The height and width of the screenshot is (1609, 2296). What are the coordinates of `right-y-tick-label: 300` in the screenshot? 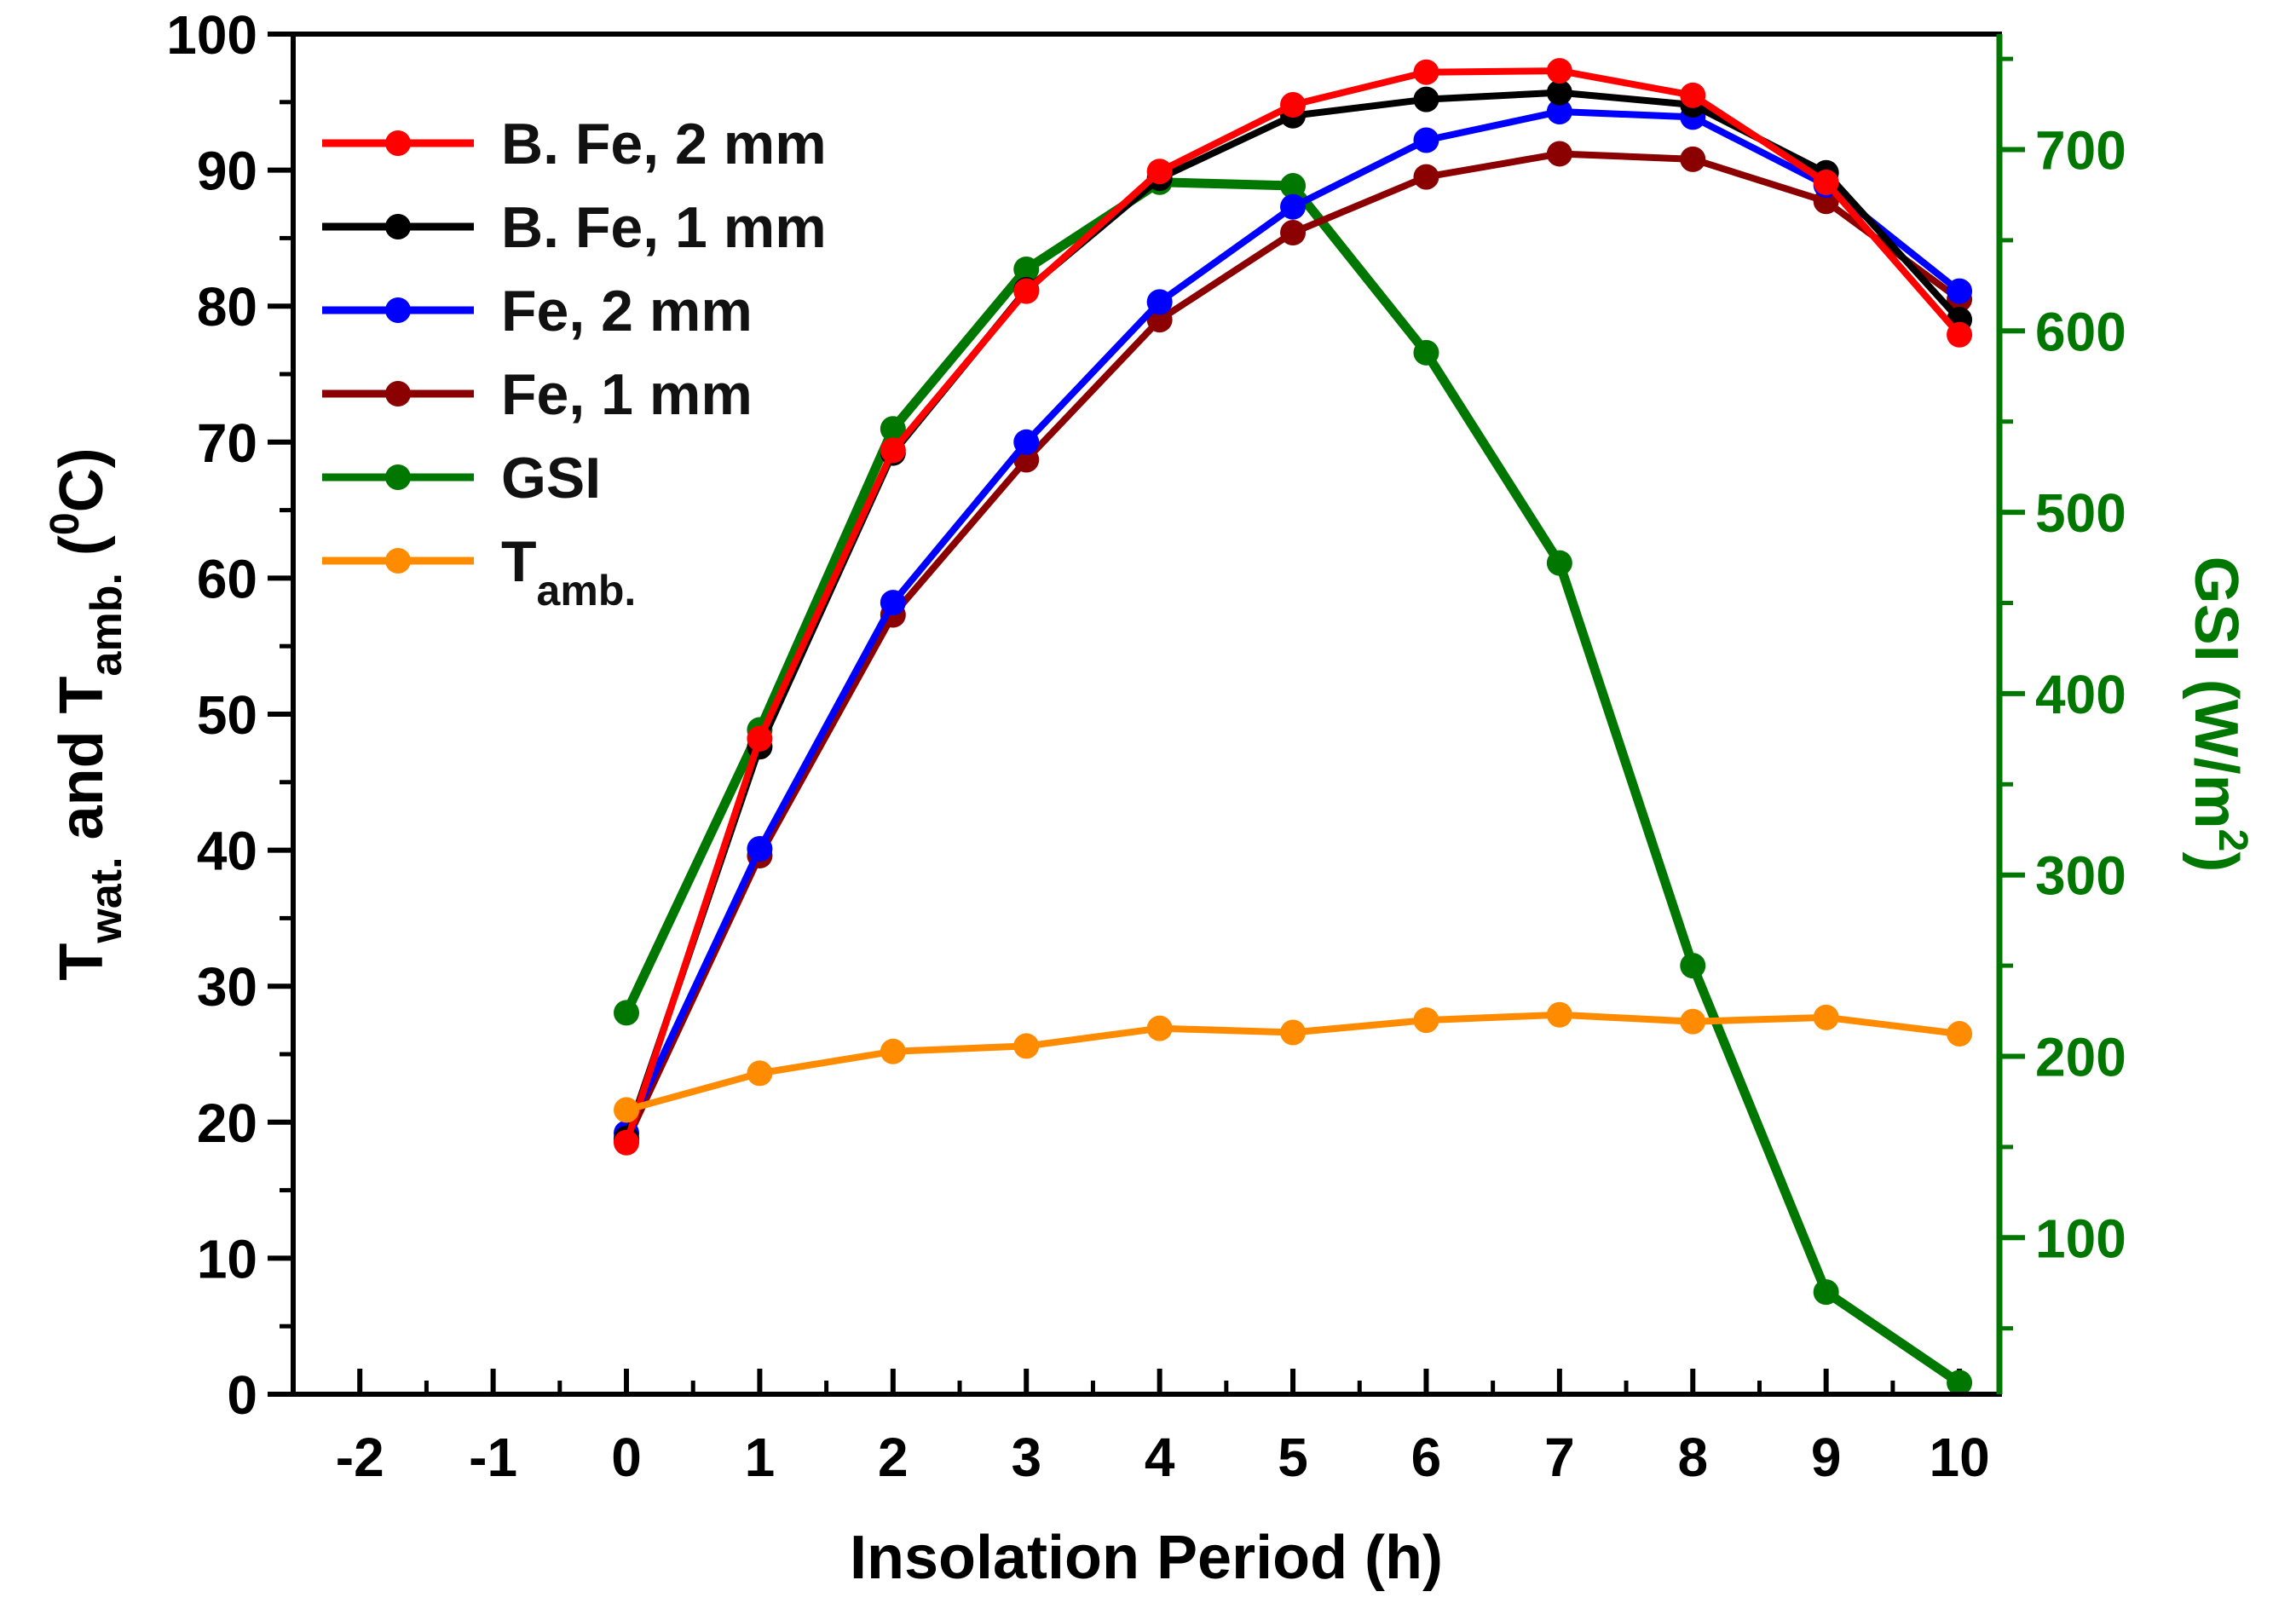 It's located at (2080, 876).